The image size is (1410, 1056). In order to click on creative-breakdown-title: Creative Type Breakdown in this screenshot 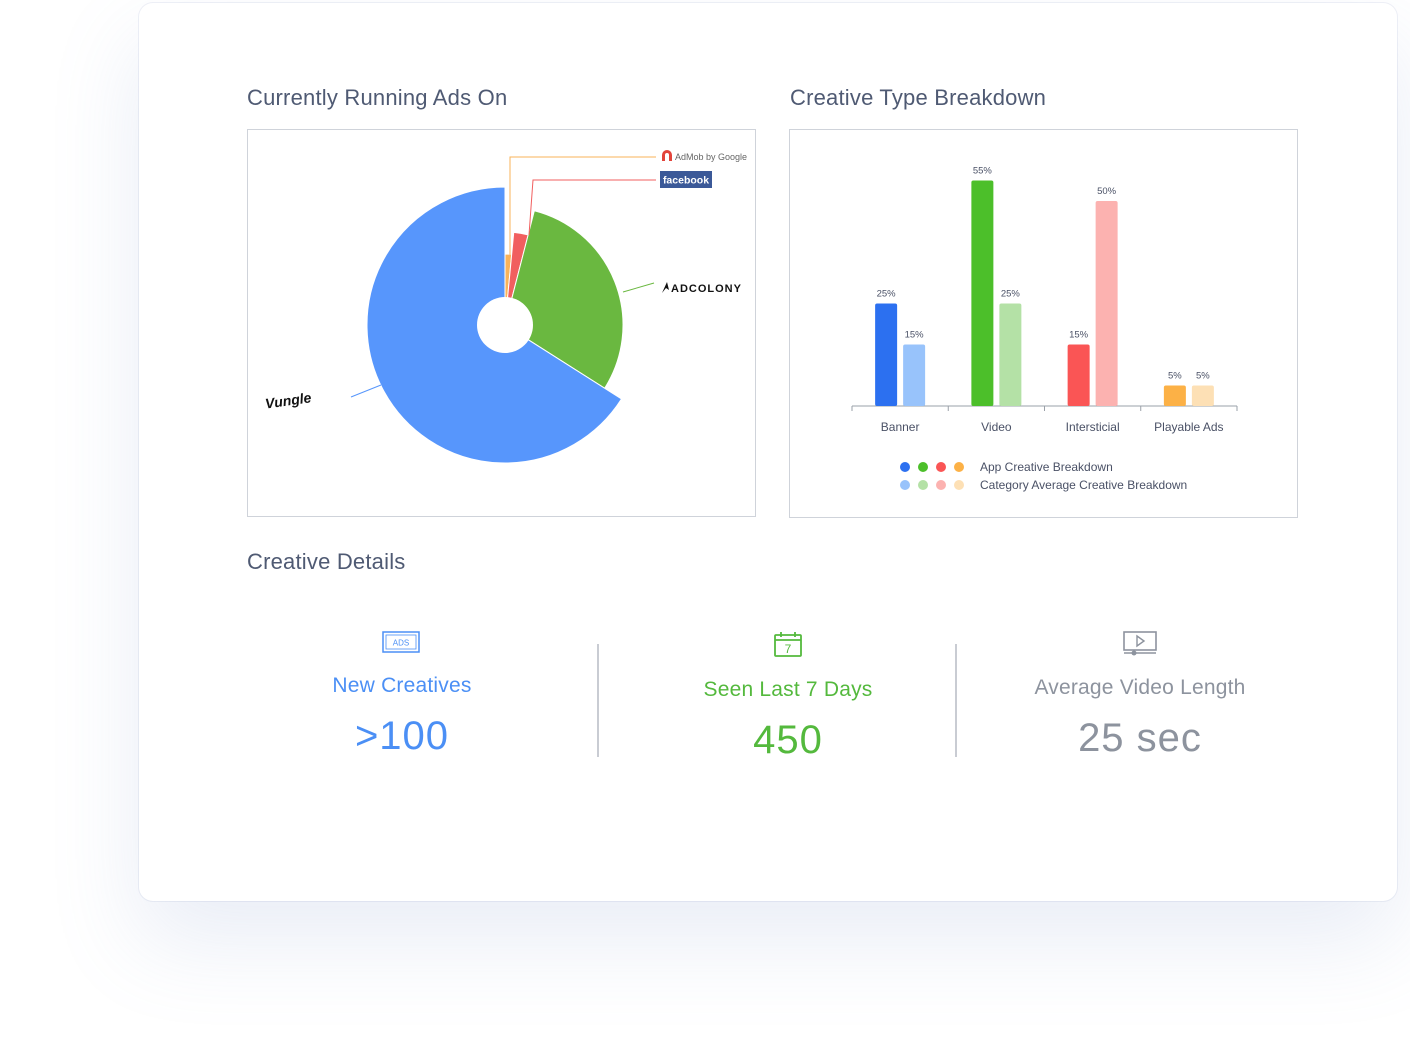, I will do `click(918, 97)`.